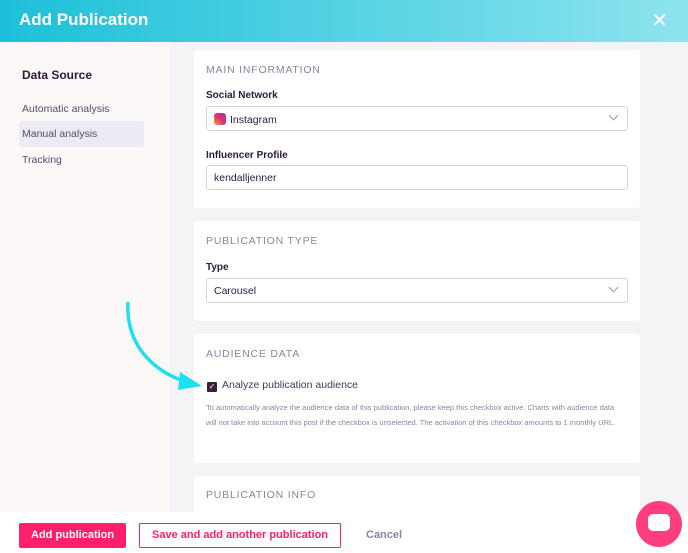  Describe the element at coordinates (84, 19) in the screenshot. I see `modal-title: Add Publication` at that location.